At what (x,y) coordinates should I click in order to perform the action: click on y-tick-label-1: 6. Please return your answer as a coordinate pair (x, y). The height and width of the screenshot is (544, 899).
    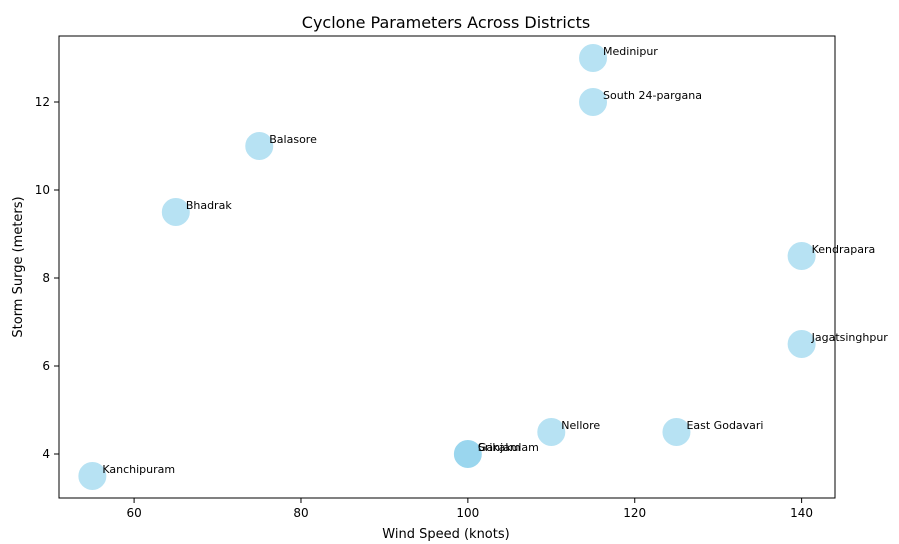
    Looking at the image, I should click on (46, 366).